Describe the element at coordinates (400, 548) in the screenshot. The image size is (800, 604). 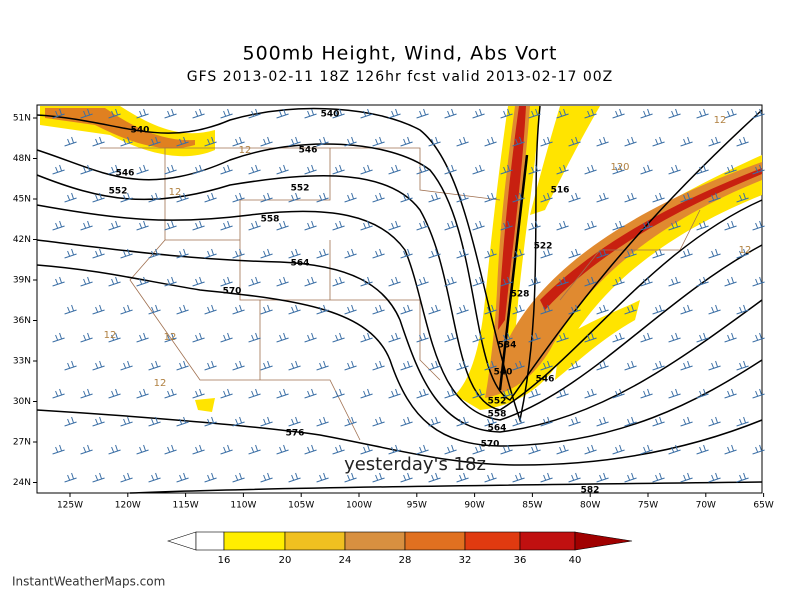
I see `colorbar: 16 20 24 28 32 36 40` at that location.